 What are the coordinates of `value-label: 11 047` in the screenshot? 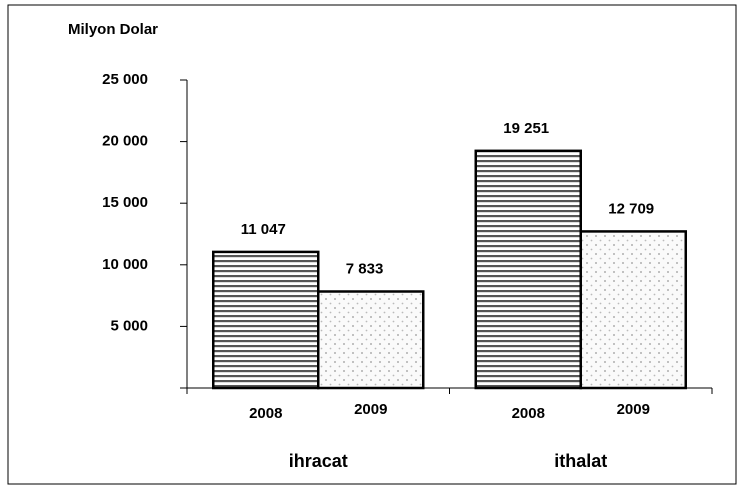 It's located at (263, 229).